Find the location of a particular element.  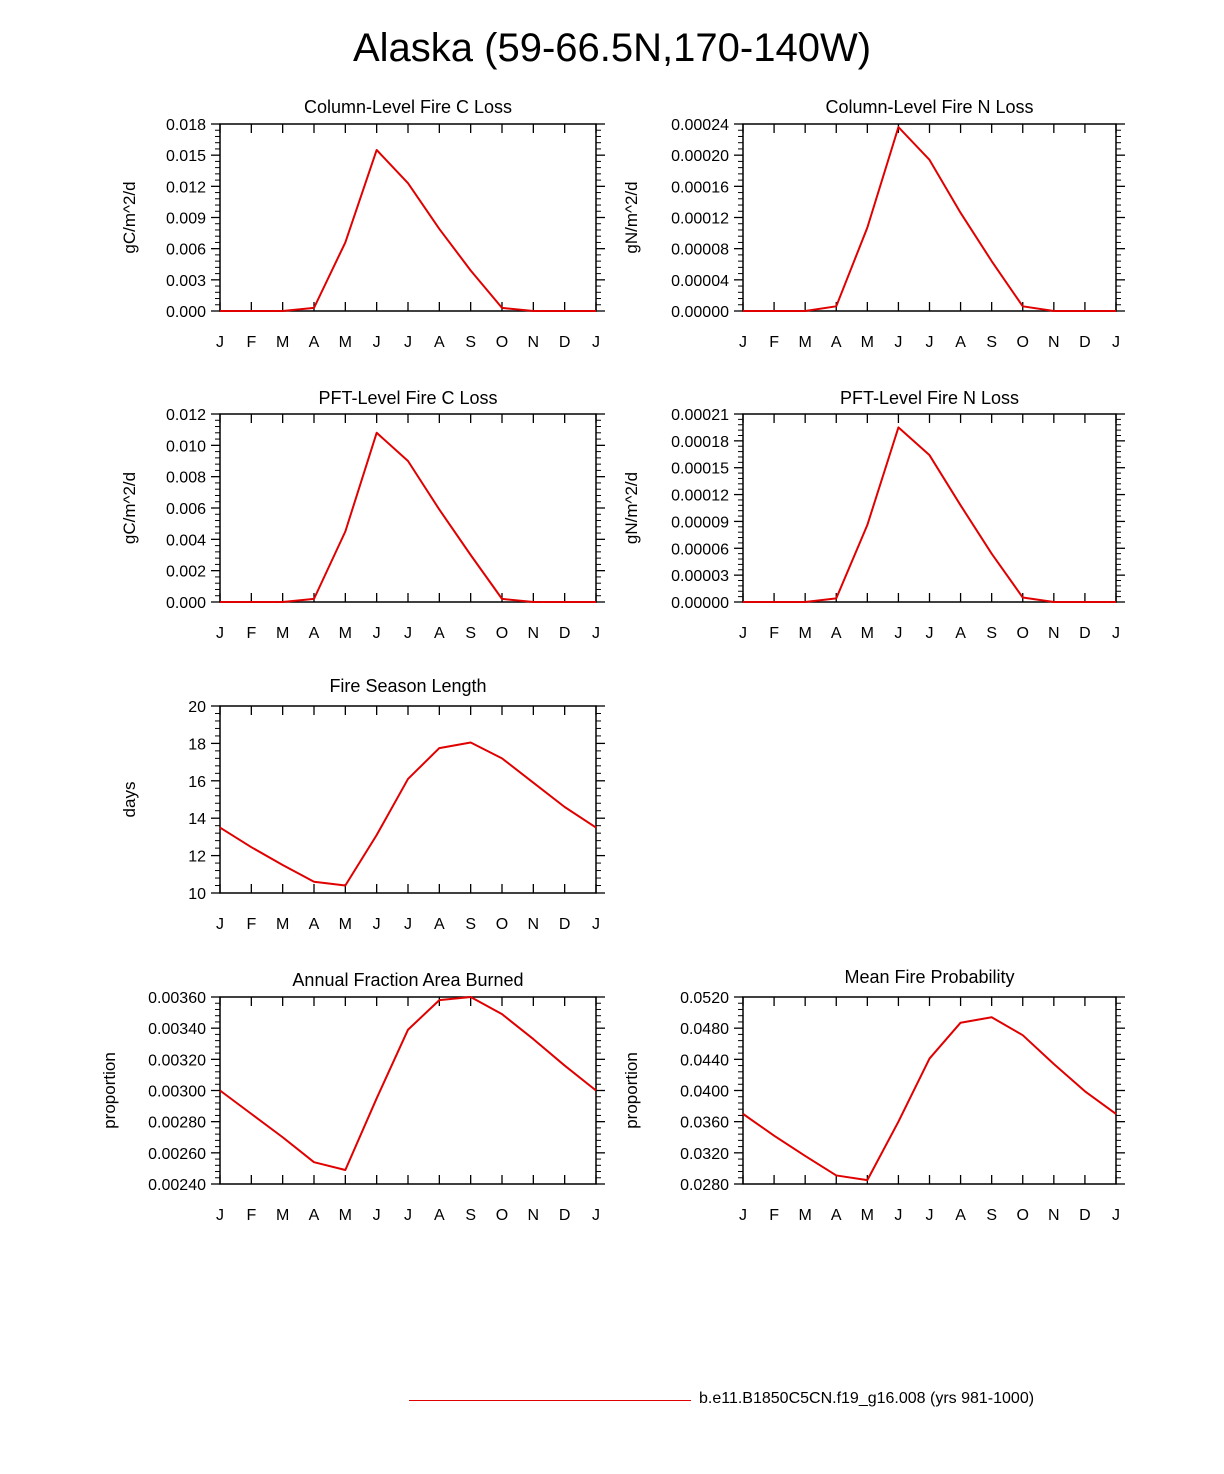

y-tick-label: 0.008 is located at coordinates (186, 478).